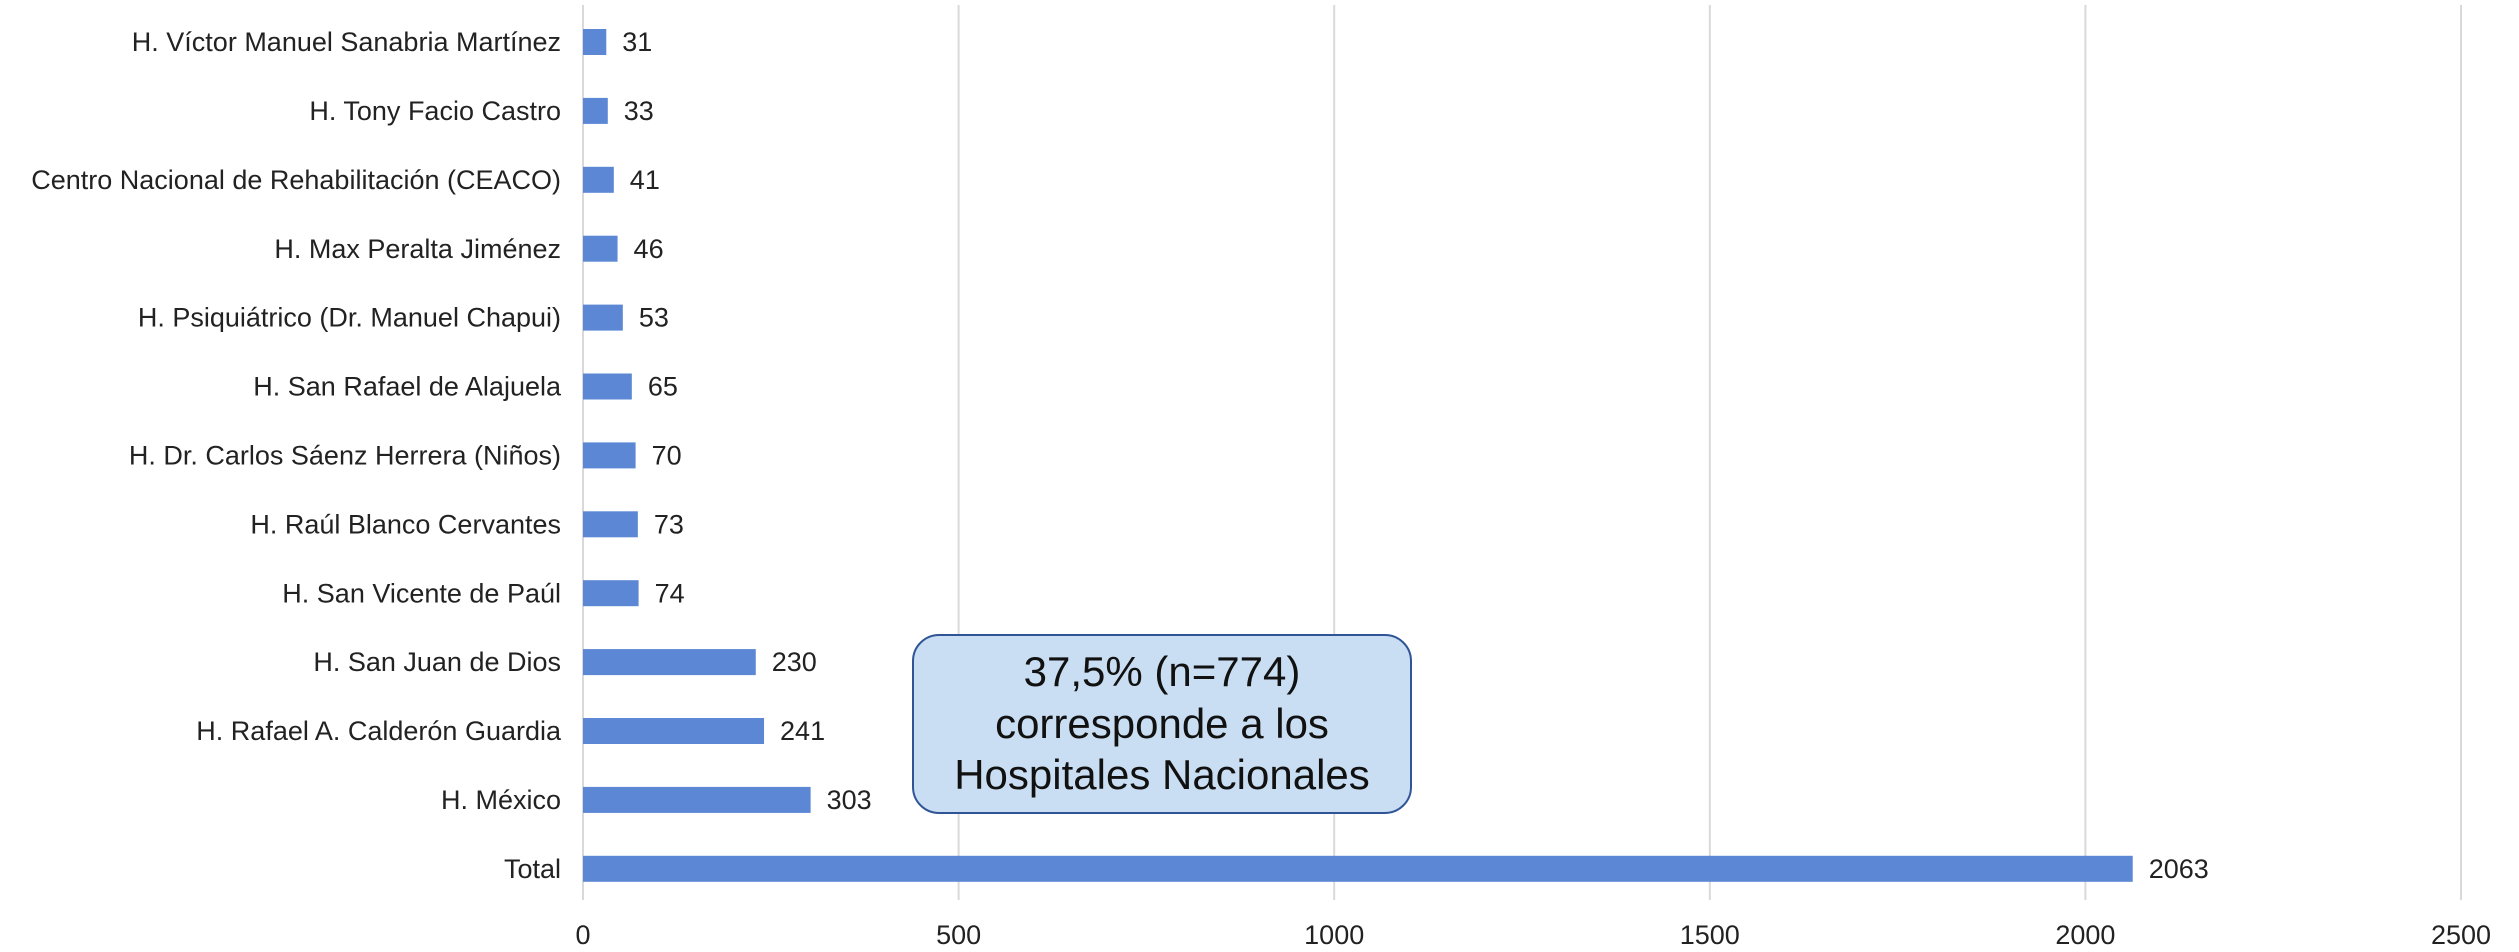  Describe the element at coordinates (639, 111) in the screenshot. I see `data-label: 33` at that location.